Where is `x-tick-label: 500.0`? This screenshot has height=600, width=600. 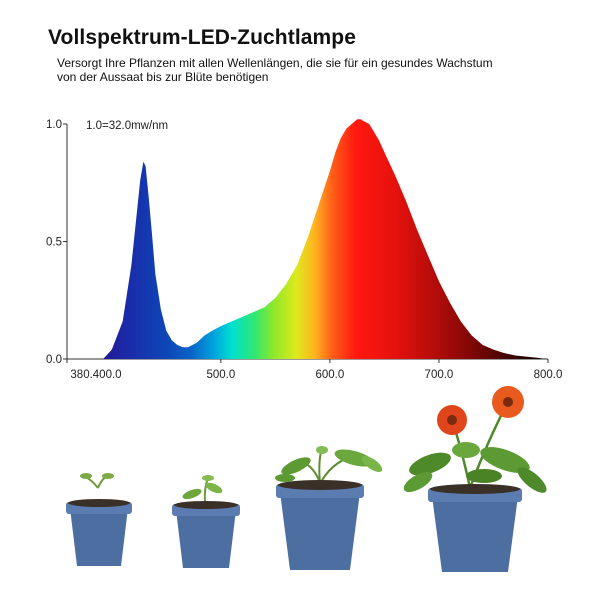
x-tick-label: 500.0 is located at coordinates (220, 374).